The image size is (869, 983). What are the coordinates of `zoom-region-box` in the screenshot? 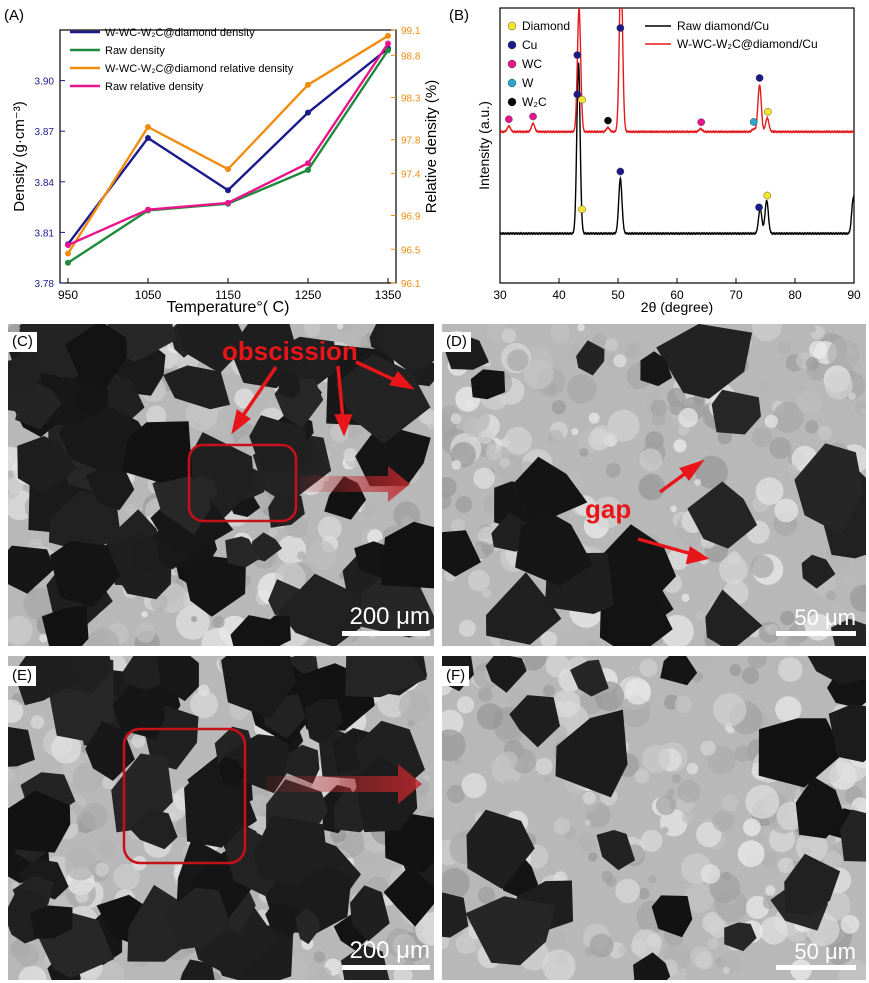 It's located at (184, 796).